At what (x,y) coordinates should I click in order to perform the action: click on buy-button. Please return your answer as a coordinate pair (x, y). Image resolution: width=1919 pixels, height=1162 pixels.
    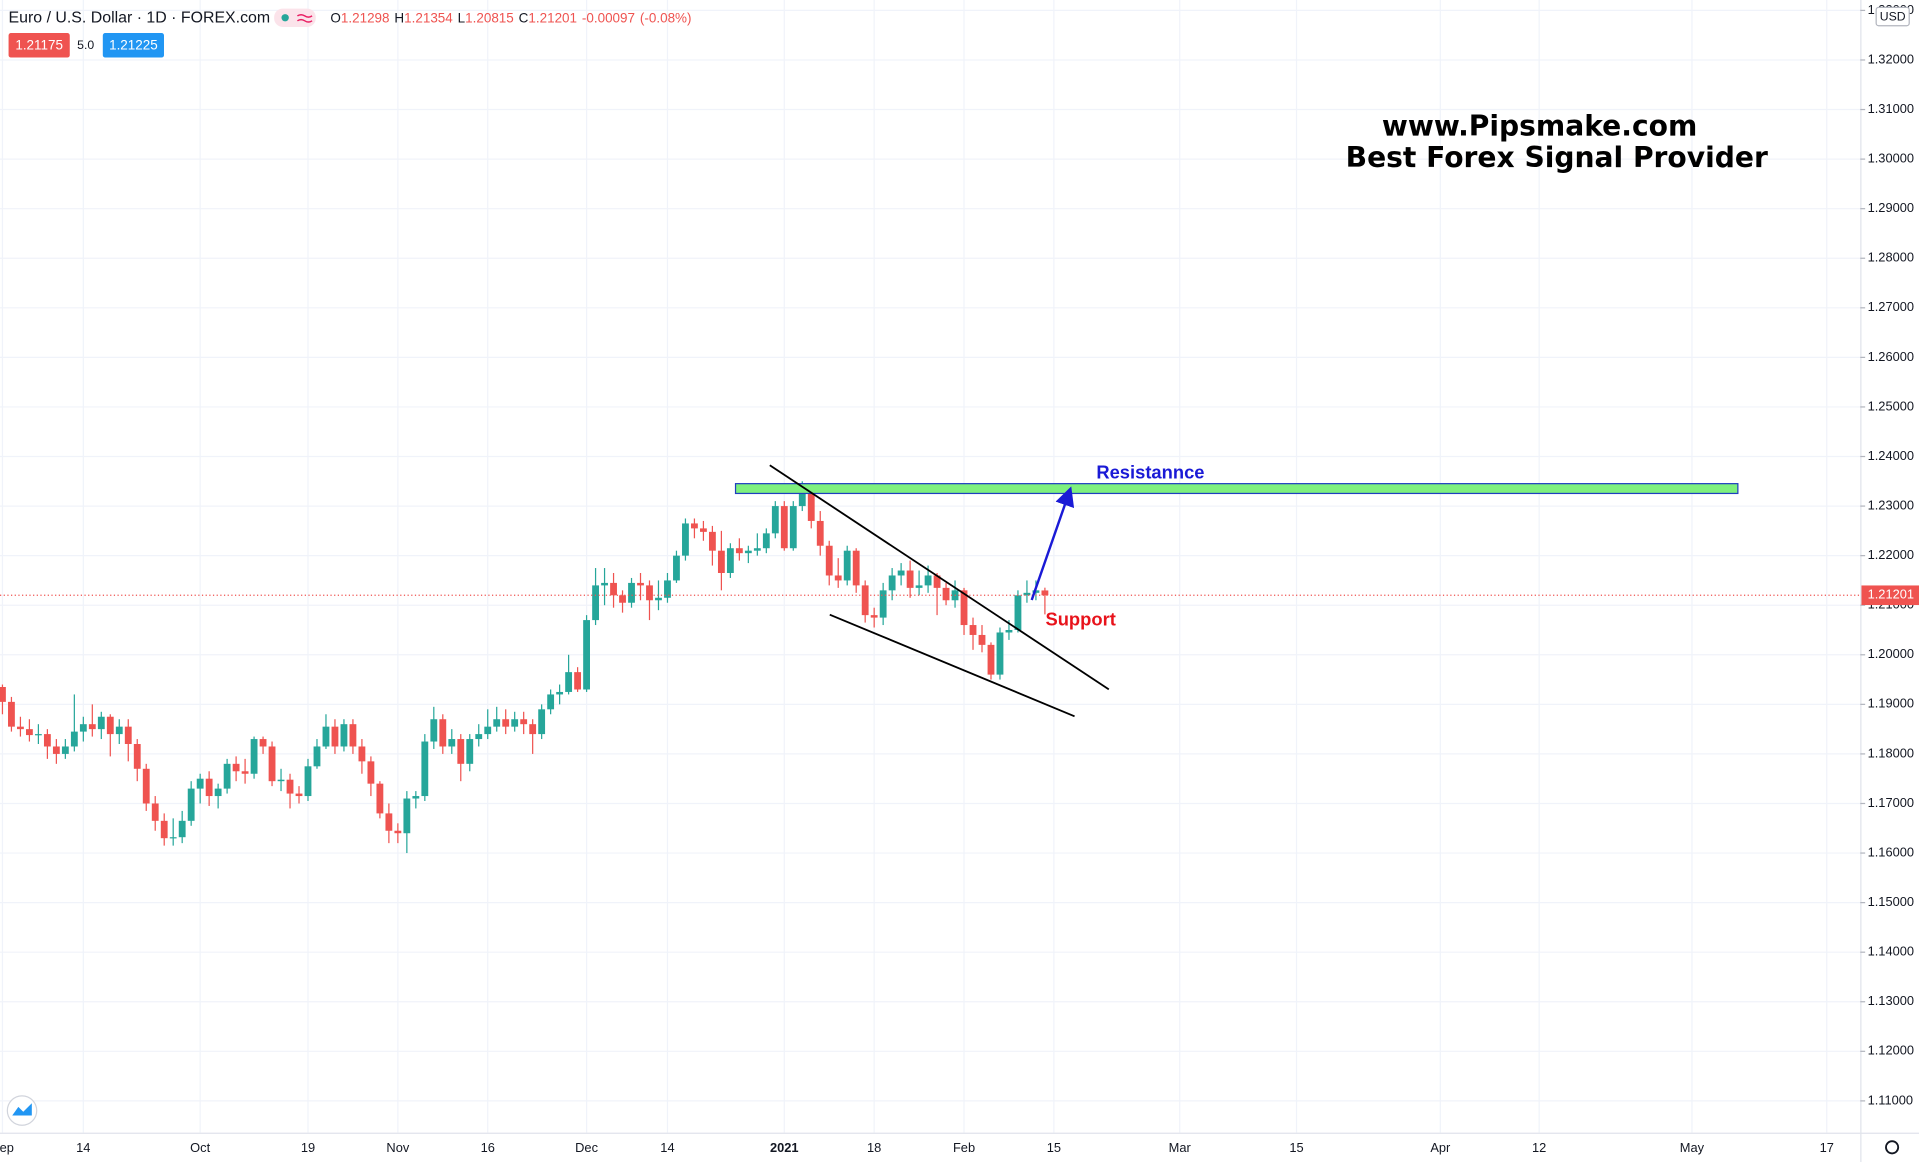
    Looking at the image, I should click on (133, 45).